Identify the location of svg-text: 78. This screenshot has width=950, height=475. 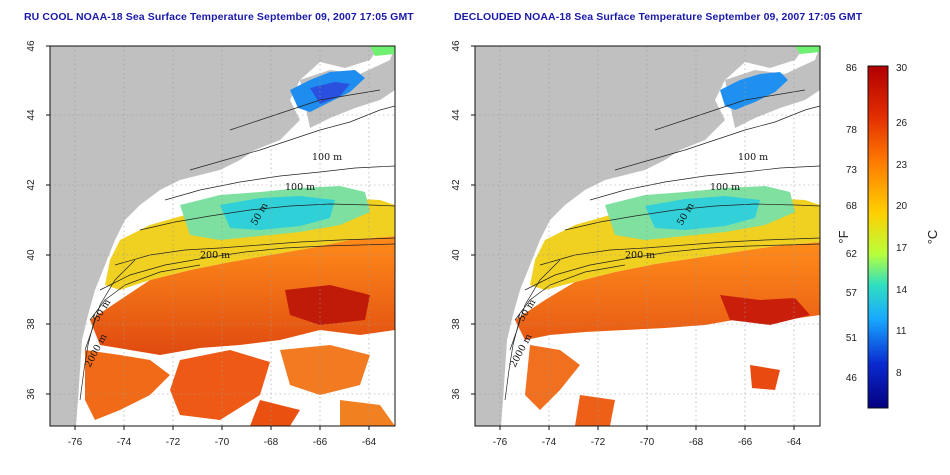
(852, 130).